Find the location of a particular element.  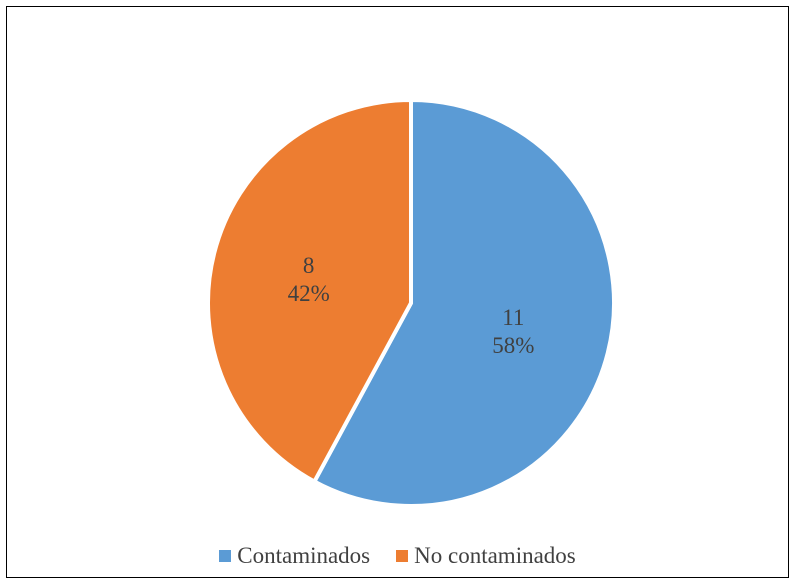

legend-swatch-no-contaminados is located at coordinates (402, 556).